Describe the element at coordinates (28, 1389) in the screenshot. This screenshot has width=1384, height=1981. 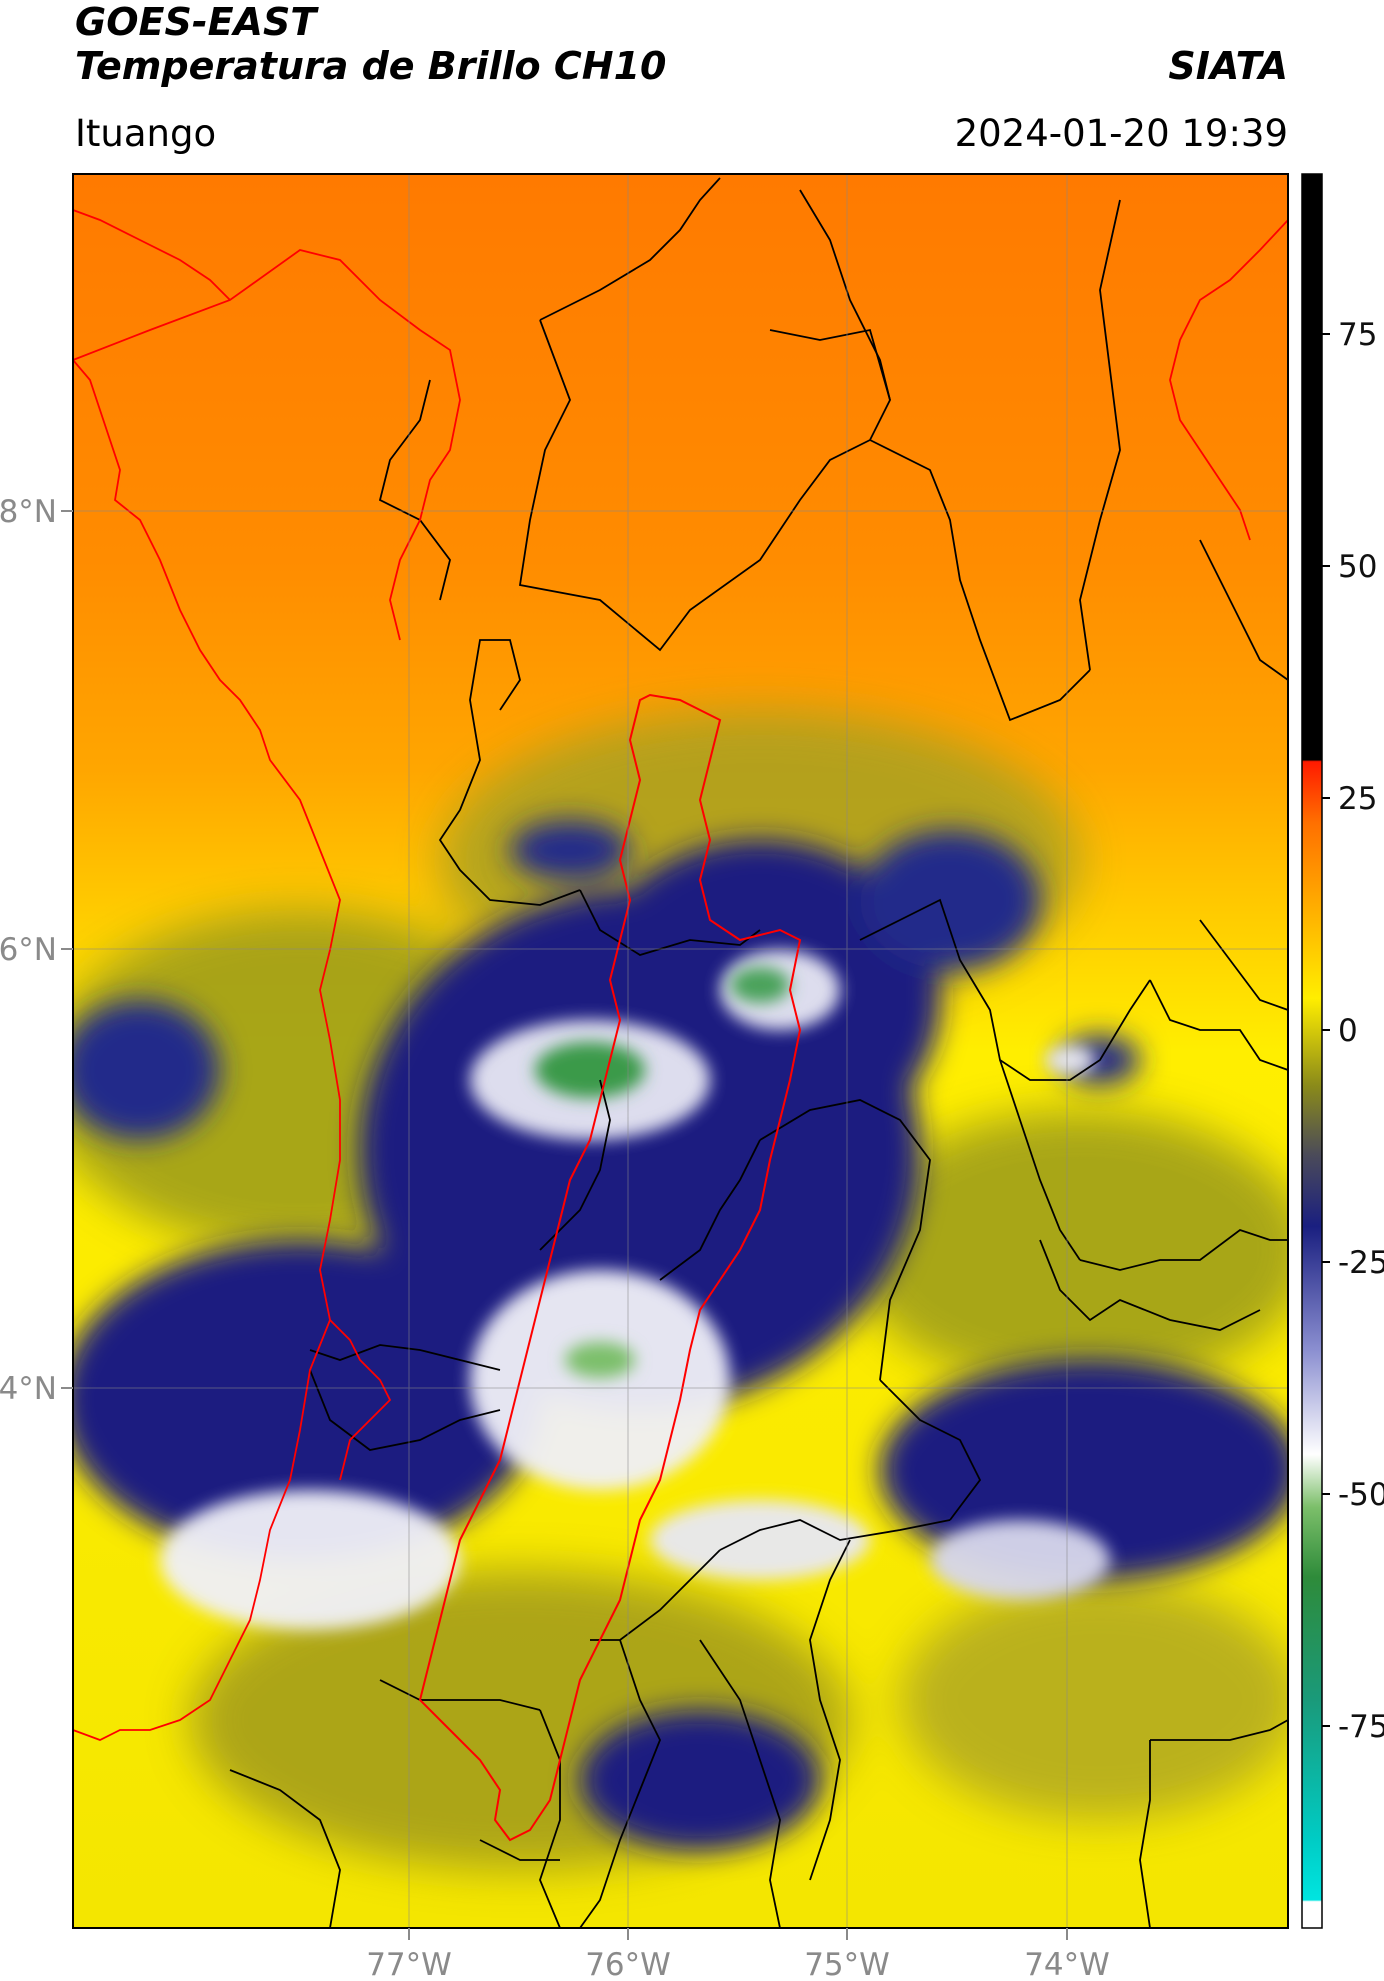
I see `lat-tick-label: 4°N` at that location.